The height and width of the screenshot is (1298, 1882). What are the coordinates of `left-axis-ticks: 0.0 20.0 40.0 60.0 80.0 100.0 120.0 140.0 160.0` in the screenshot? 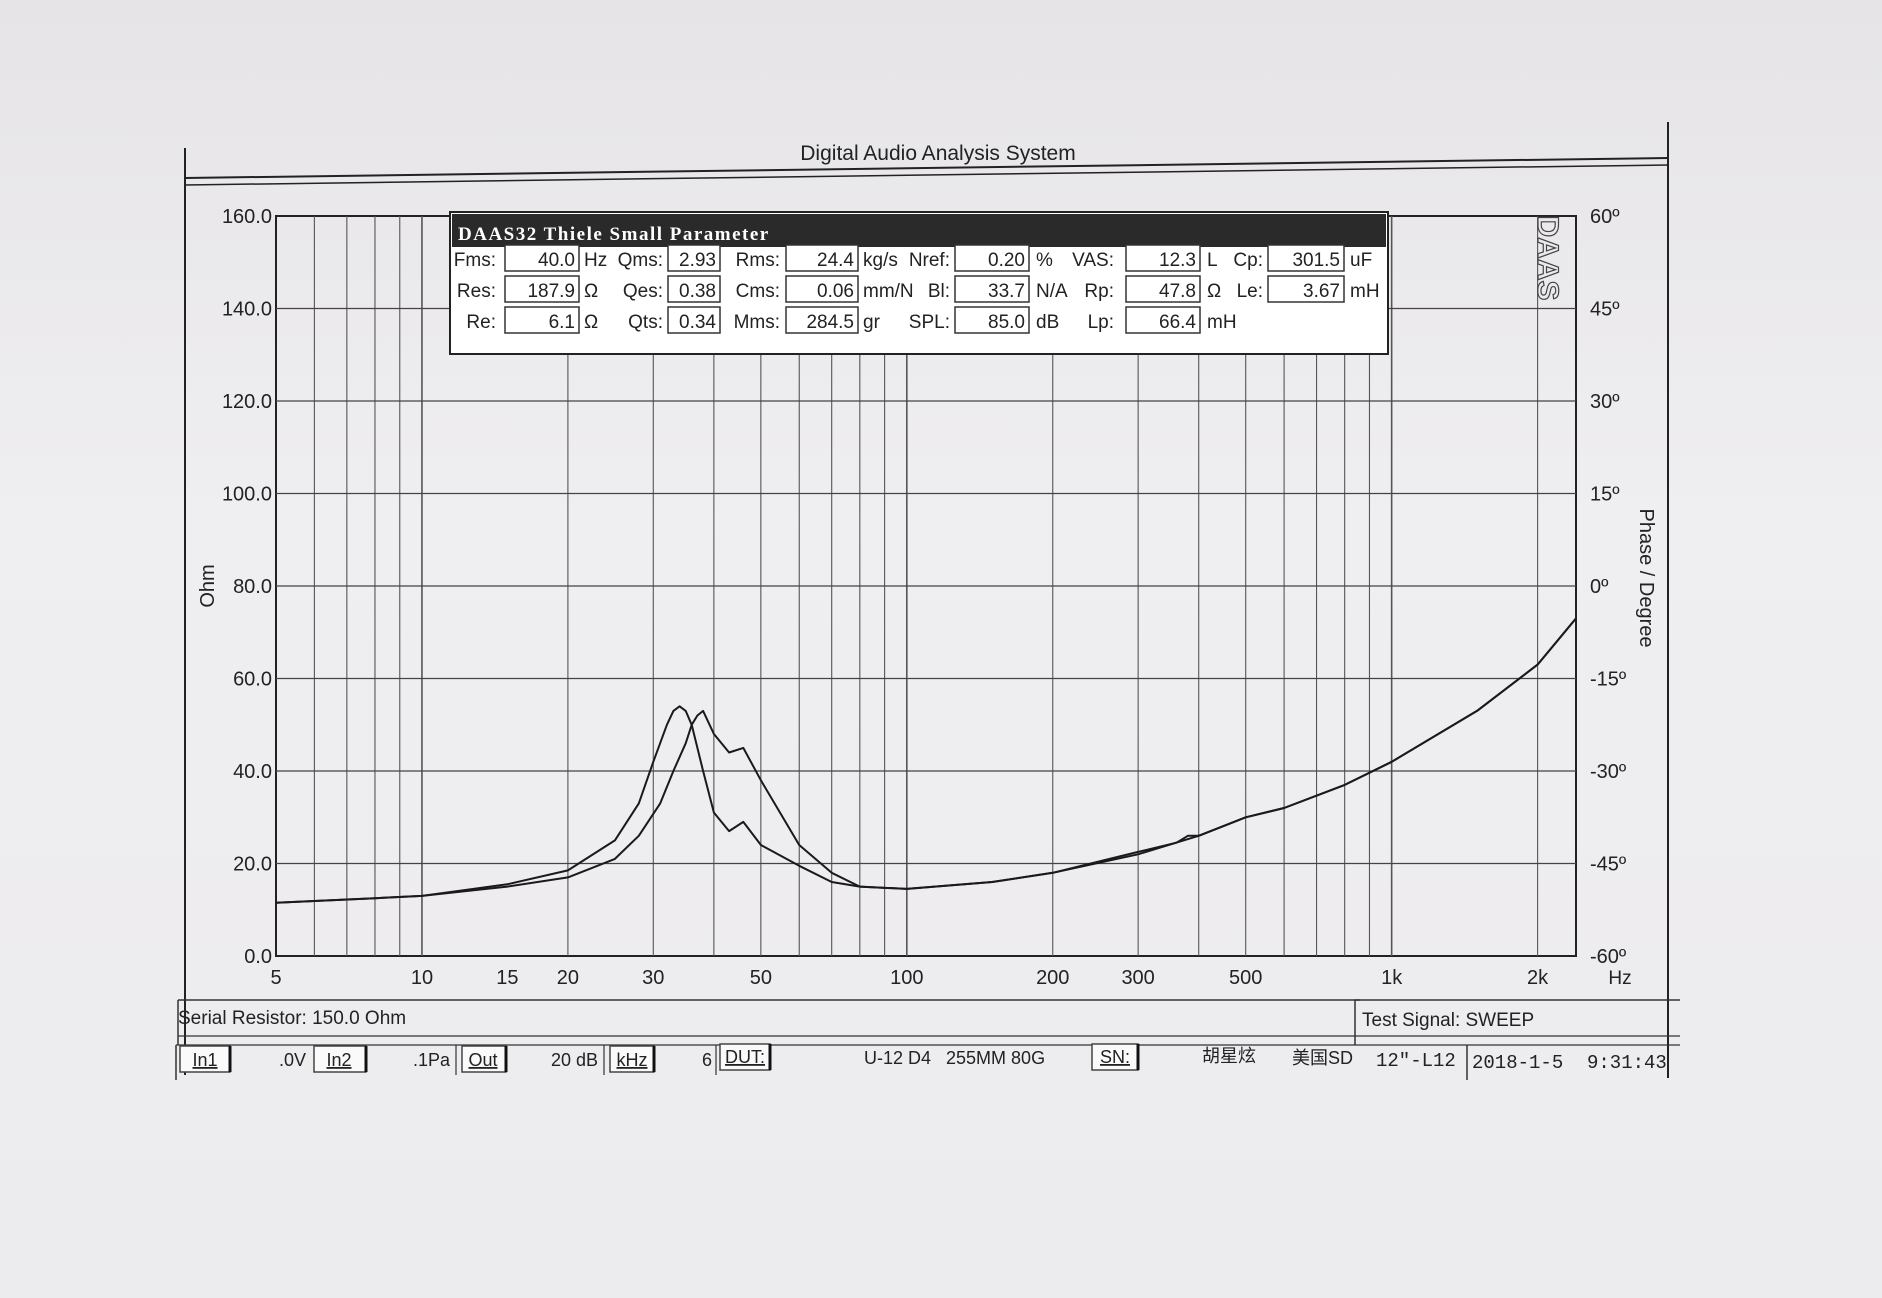 It's located at (247, 587).